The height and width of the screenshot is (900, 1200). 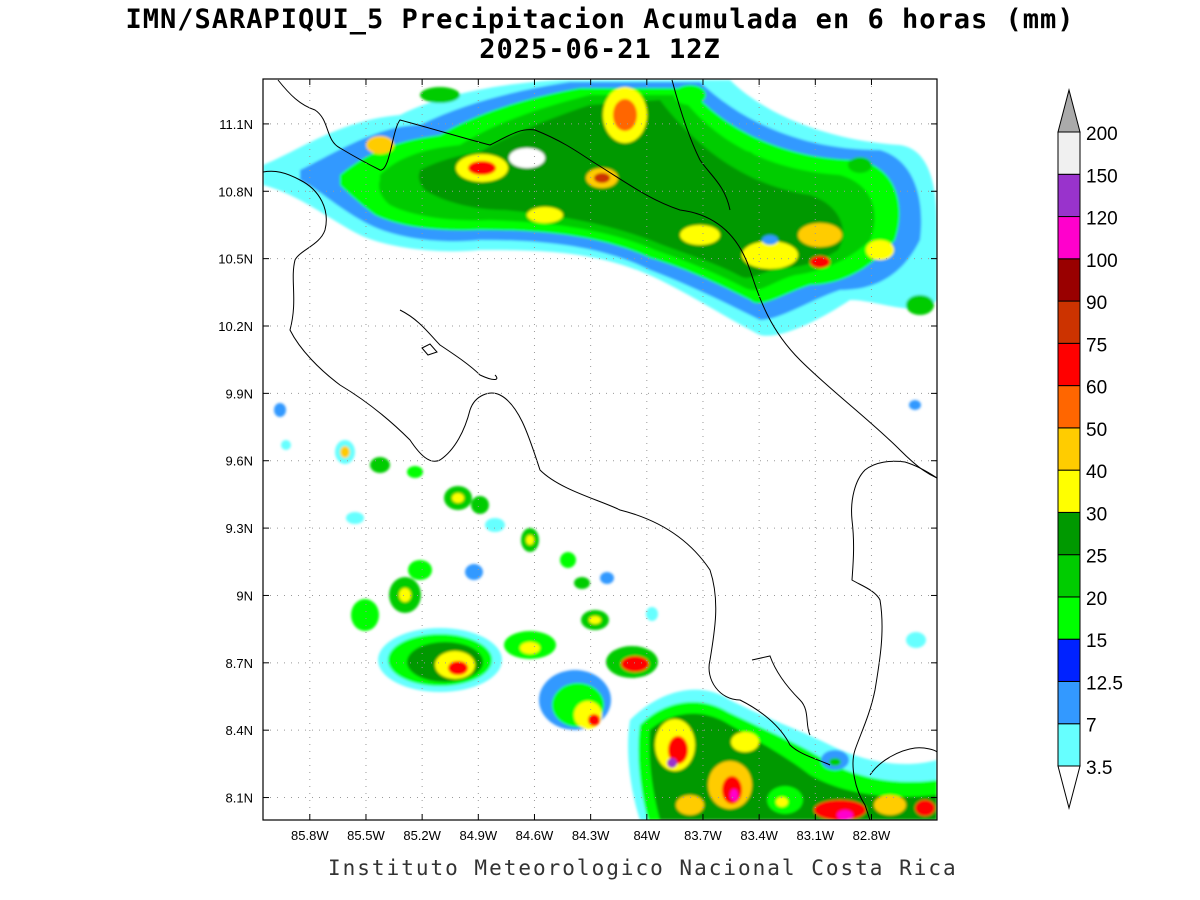 I want to click on lat-tick-label: 9.6N, so click(x=239, y=461).